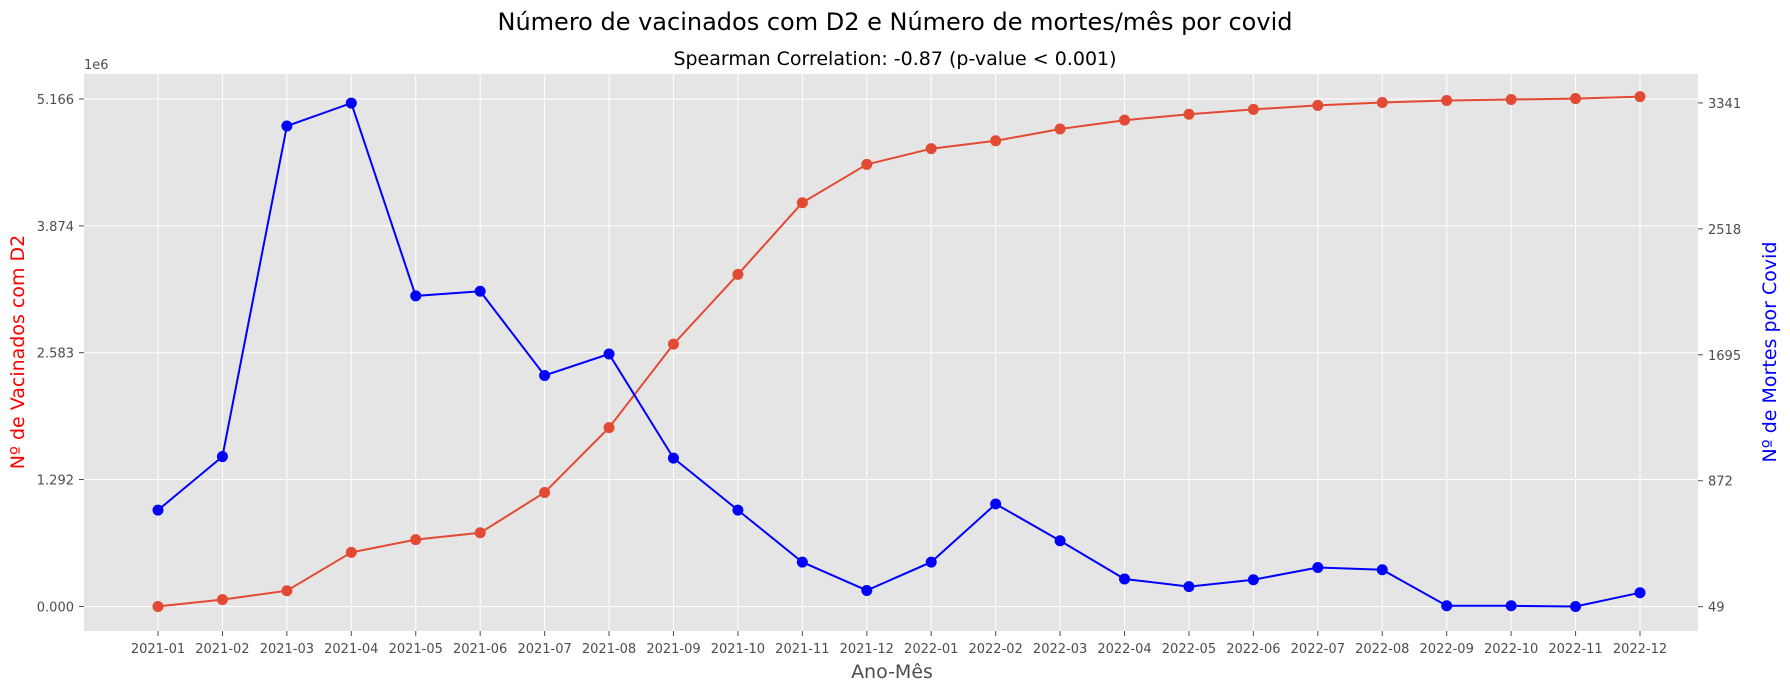 This screenshot has height=690, width=1790. I want to click on x-tick-label: 2021-06, so click(480, 649).